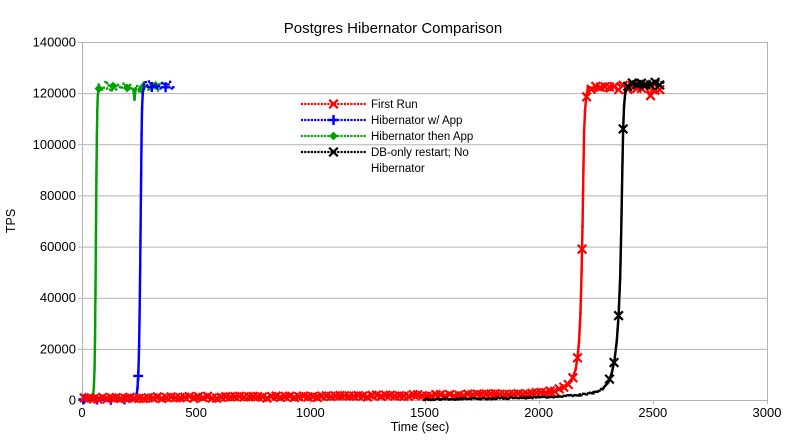 The height and width of the screenshot is (440, 786). I want to click on x-tick-label: 2500, so click(652, 412).